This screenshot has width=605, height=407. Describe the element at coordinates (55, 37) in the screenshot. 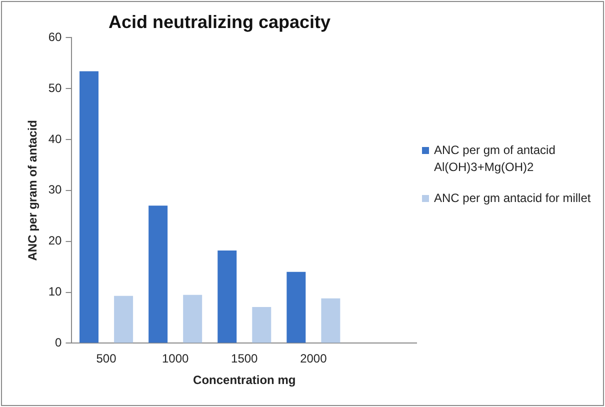

I see `y-tick-label: 60` at that location.